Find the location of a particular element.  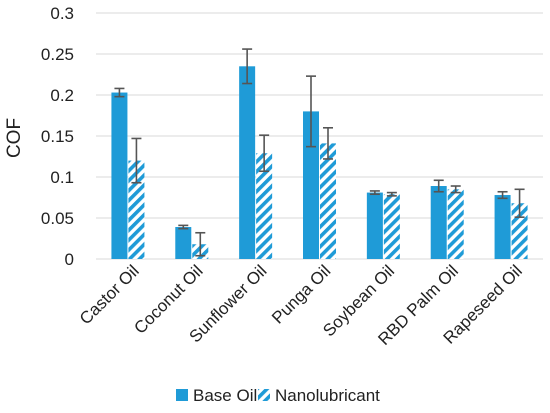

legend-swatch-nanolubricant is located at coordinates (264, 395).